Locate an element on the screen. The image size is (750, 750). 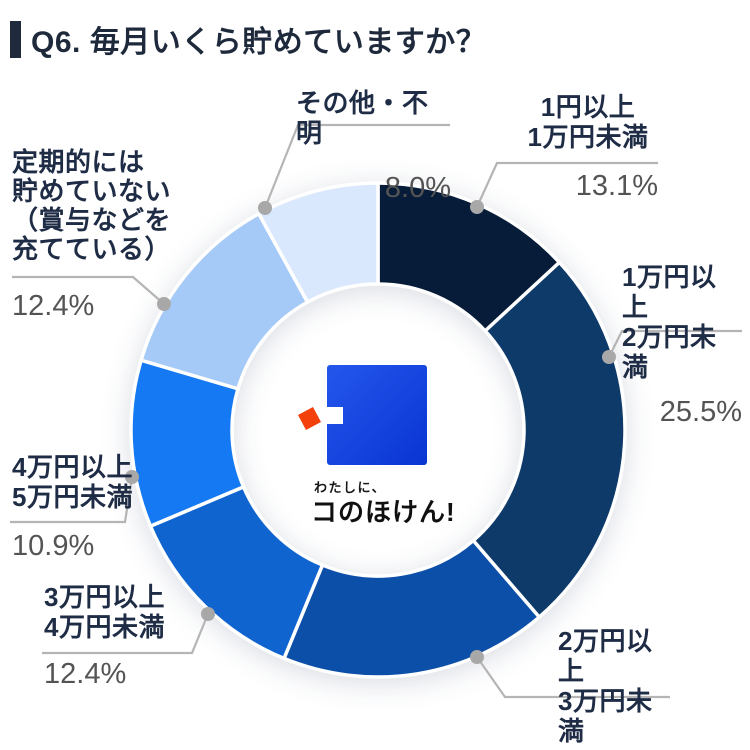
slice-label-2man-3man: 2万円以上 3万円未満 17.5% is located at coordinates (617, 688).